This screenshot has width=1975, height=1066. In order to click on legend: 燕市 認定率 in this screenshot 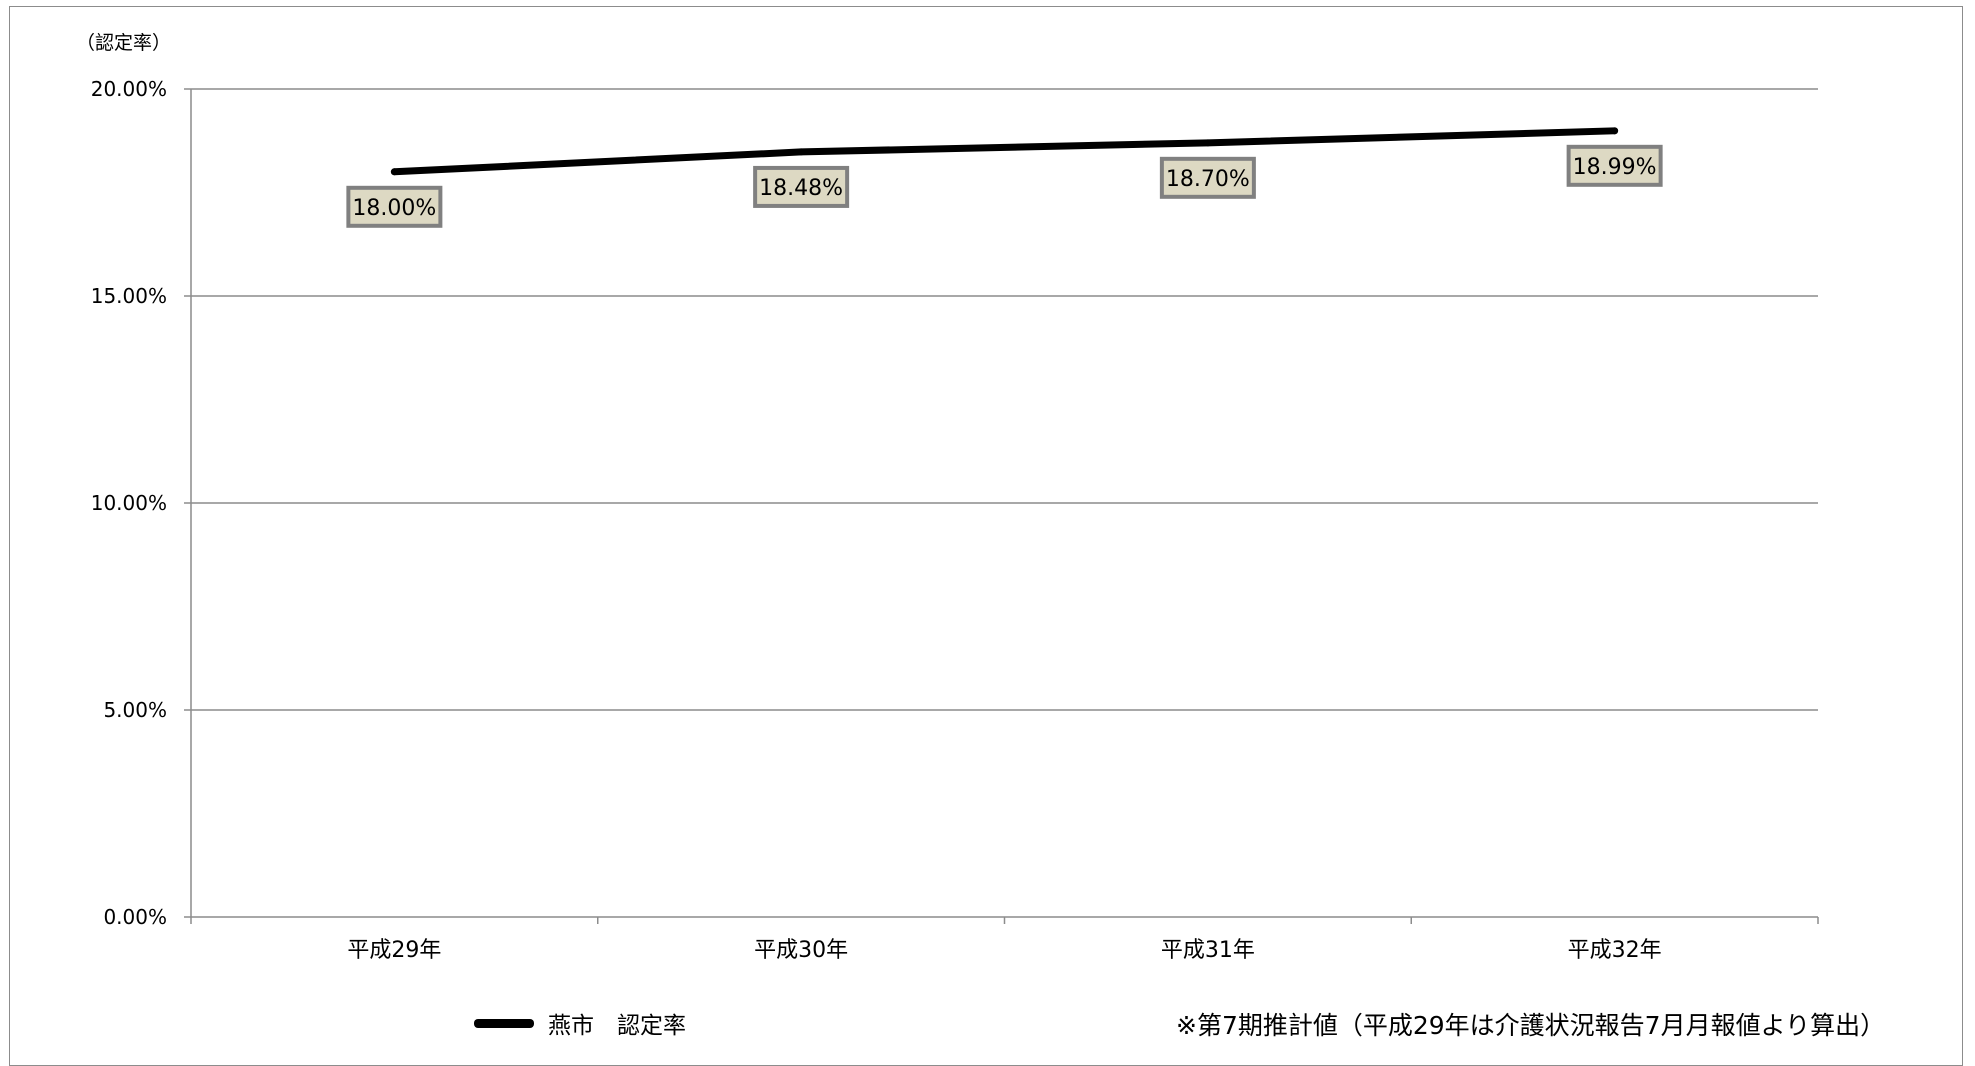, I will do `click(580, 1023)`.